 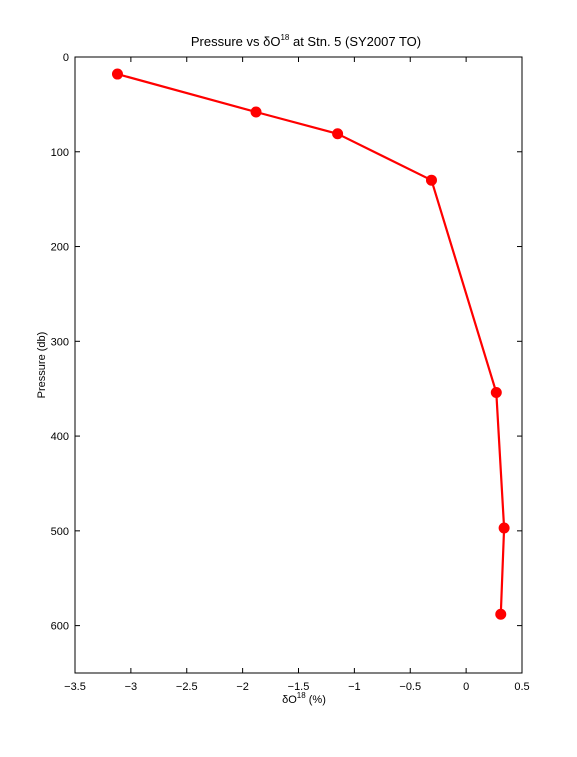 What do you see at coordinates (60, 437) in the screenshot?
I see `y-tick-label: 400` at bounding box center [60, 437].